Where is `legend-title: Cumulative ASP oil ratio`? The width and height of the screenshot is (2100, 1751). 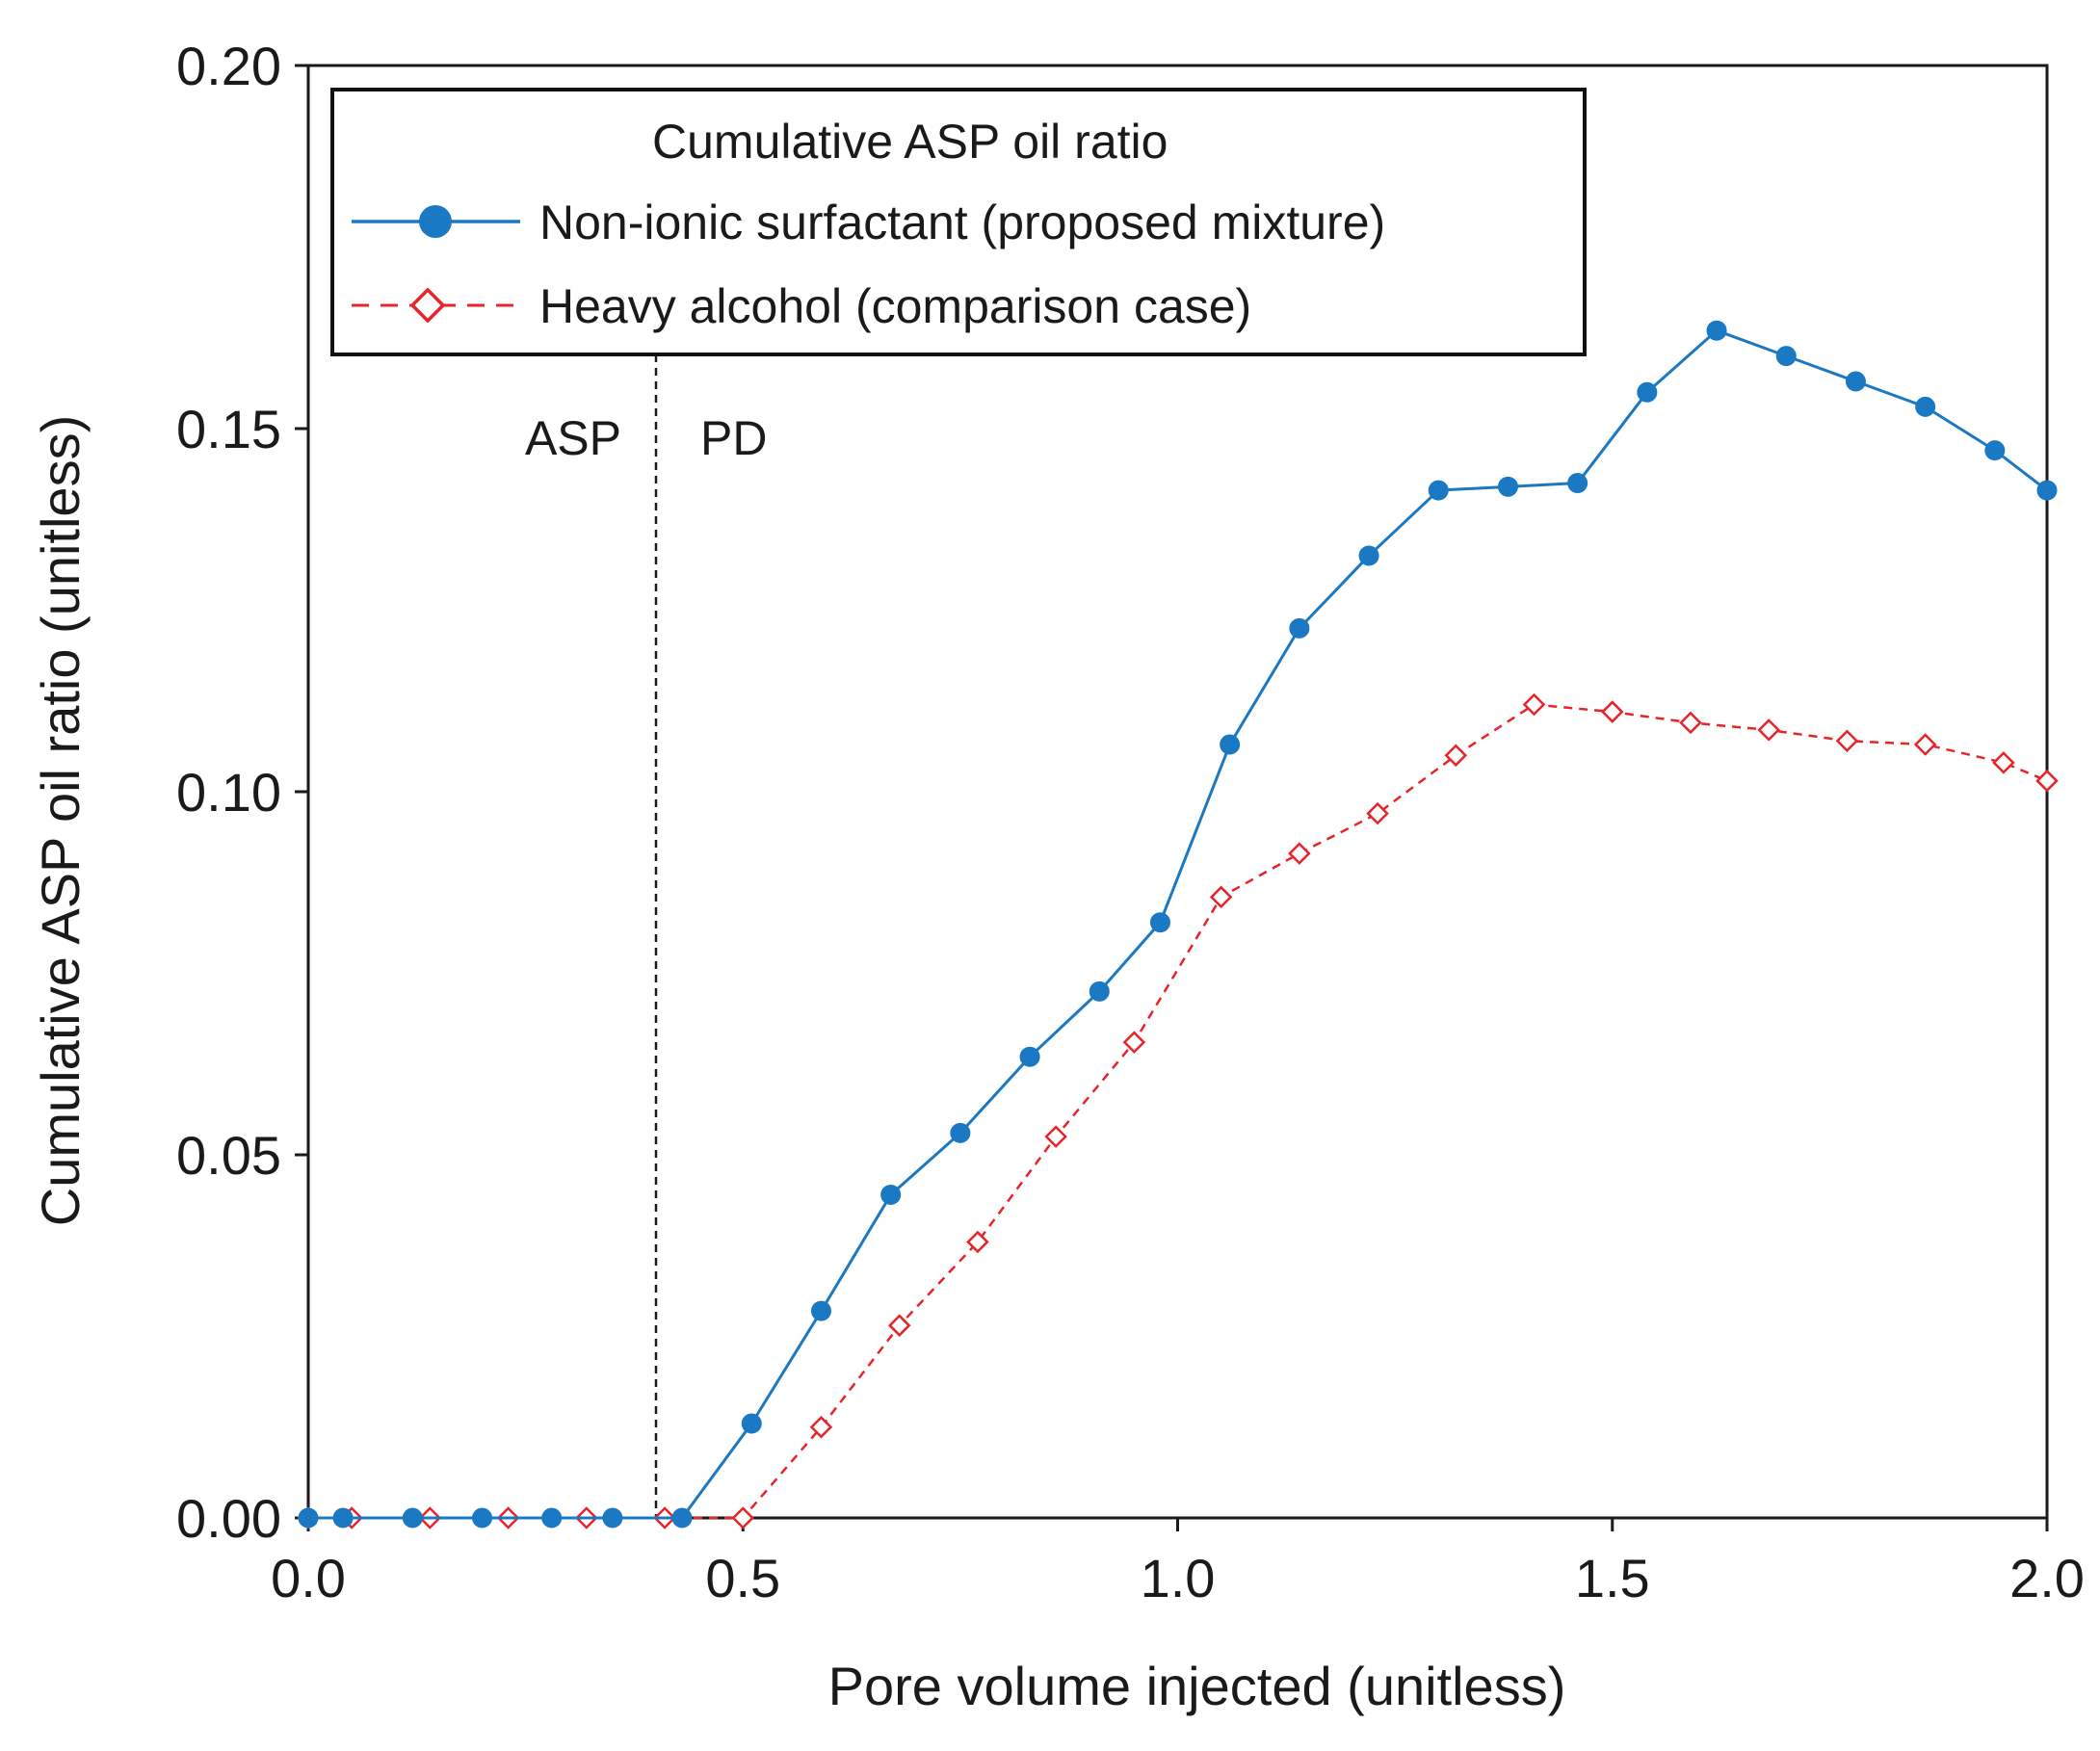 legend-title: Cumulative ASP oil ratio is located at coordinates (910, 142).